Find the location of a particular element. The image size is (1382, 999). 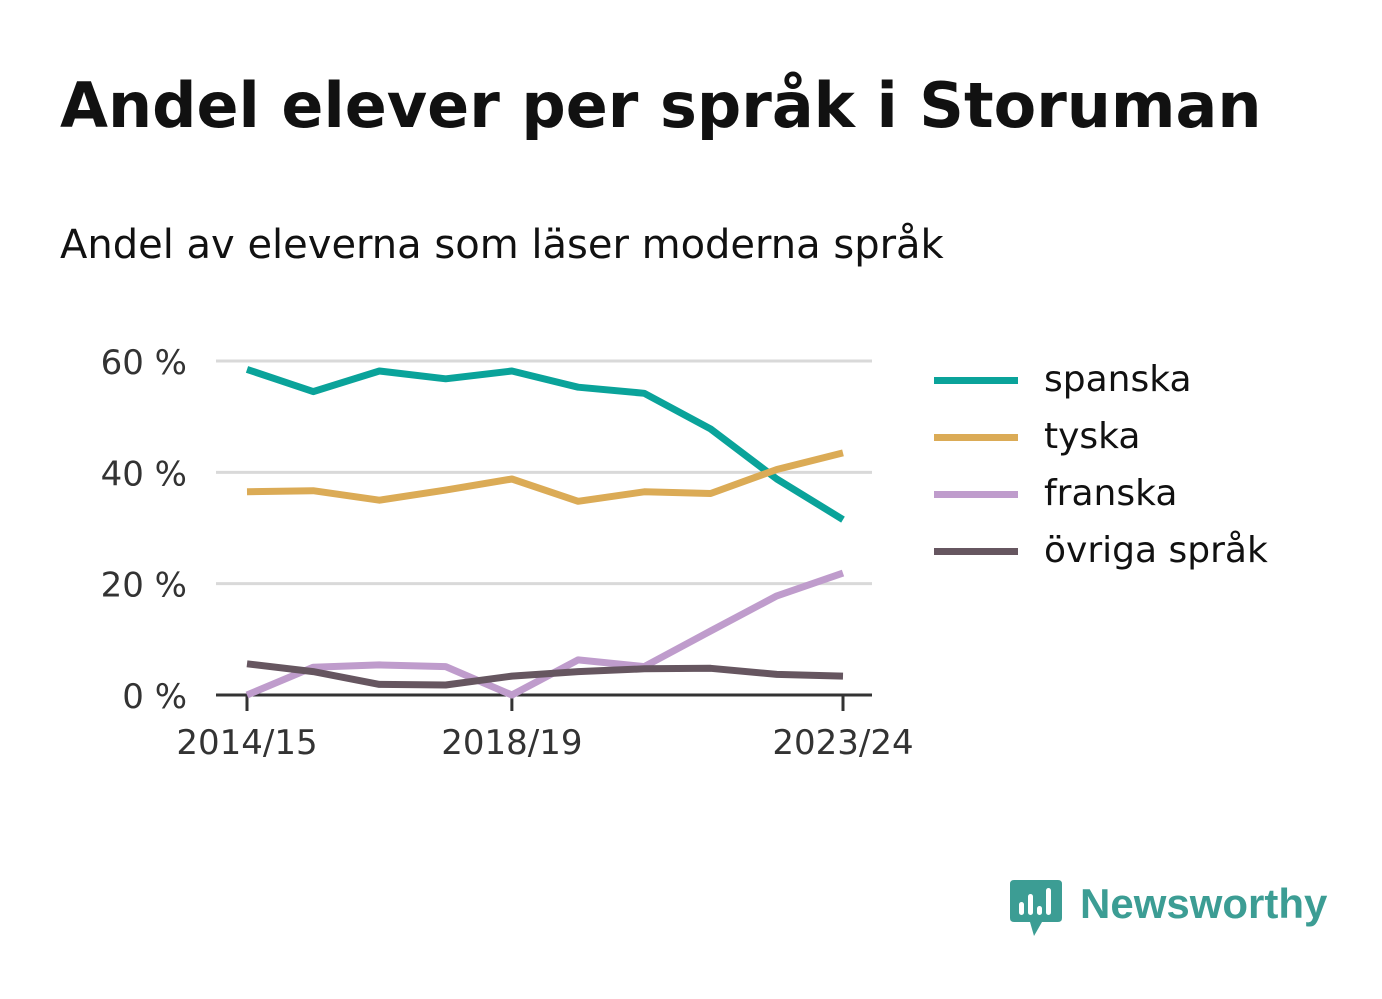

brand-logo: Newsworthy is located at coordinates (1170, 911).